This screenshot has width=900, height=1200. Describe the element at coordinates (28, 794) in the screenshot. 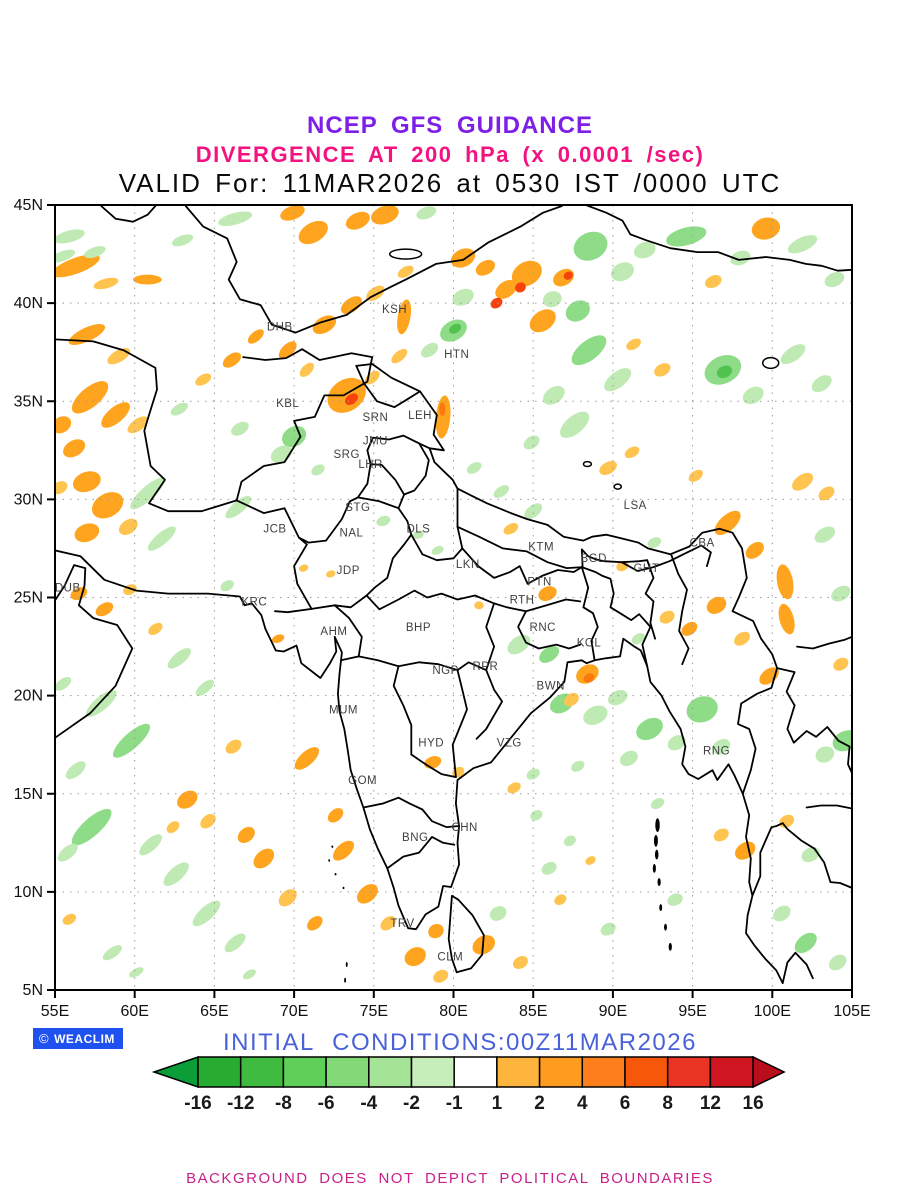

I see `y-axis-tick-label: 15N` at that location.